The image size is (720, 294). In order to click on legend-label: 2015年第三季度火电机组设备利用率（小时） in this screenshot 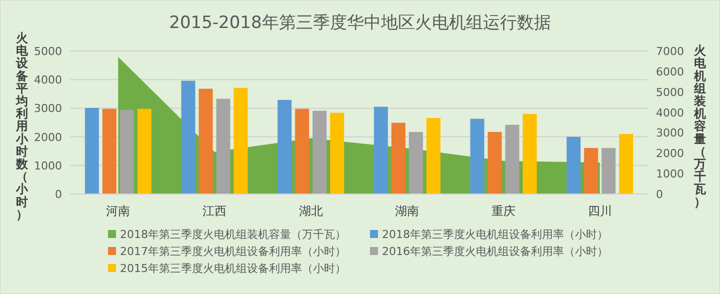, I will do `click(233, 268)`.